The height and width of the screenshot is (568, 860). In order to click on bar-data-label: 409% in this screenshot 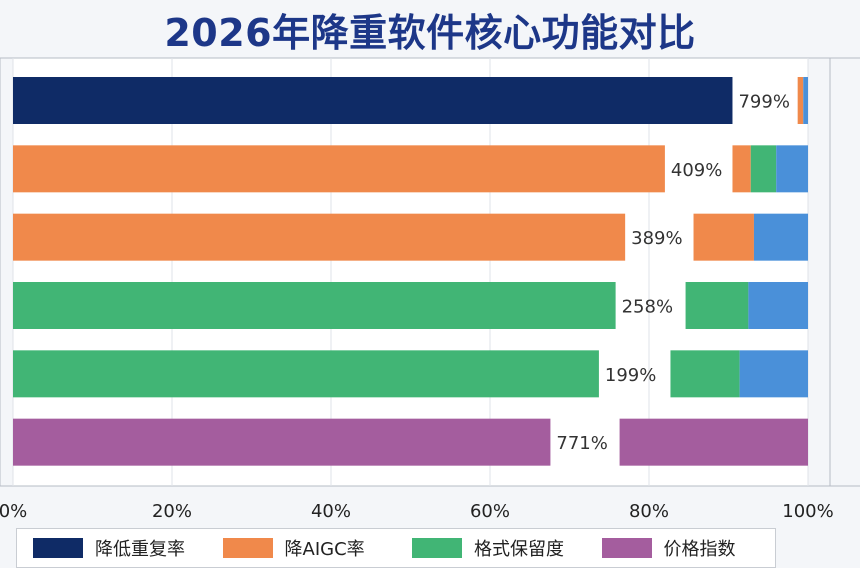, I will do `click(696, 170)`.